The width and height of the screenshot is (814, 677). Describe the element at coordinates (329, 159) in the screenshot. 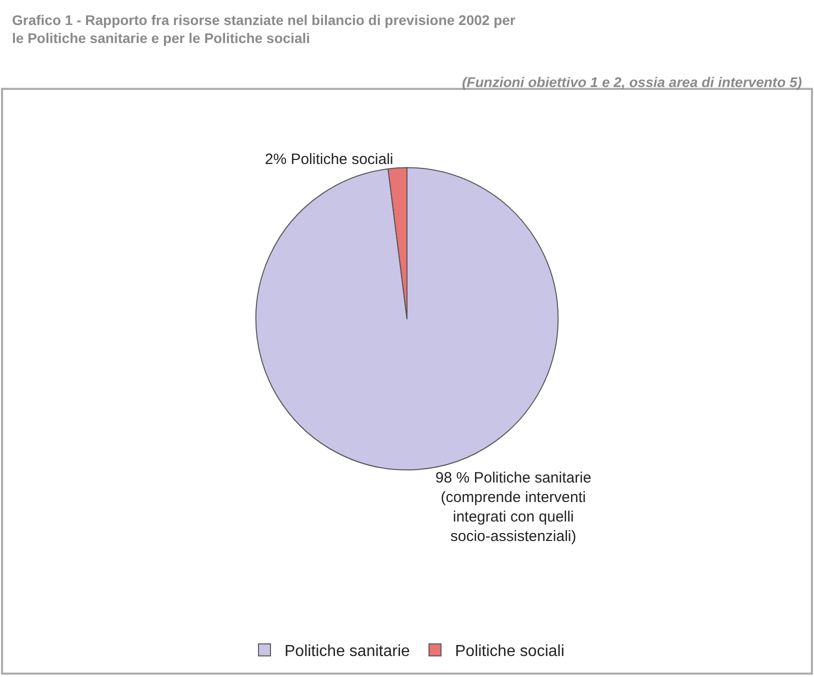

I see `data-label: 2% Politiche sociali` at that location.